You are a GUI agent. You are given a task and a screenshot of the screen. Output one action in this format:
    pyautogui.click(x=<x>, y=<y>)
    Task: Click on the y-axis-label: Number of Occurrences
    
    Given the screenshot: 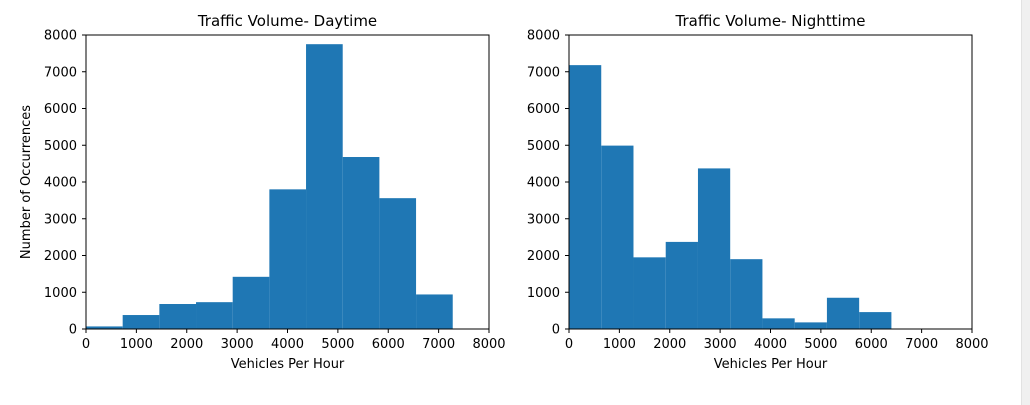 What is the action you would take?
    pyautogui.click(x=26, y=182)
    